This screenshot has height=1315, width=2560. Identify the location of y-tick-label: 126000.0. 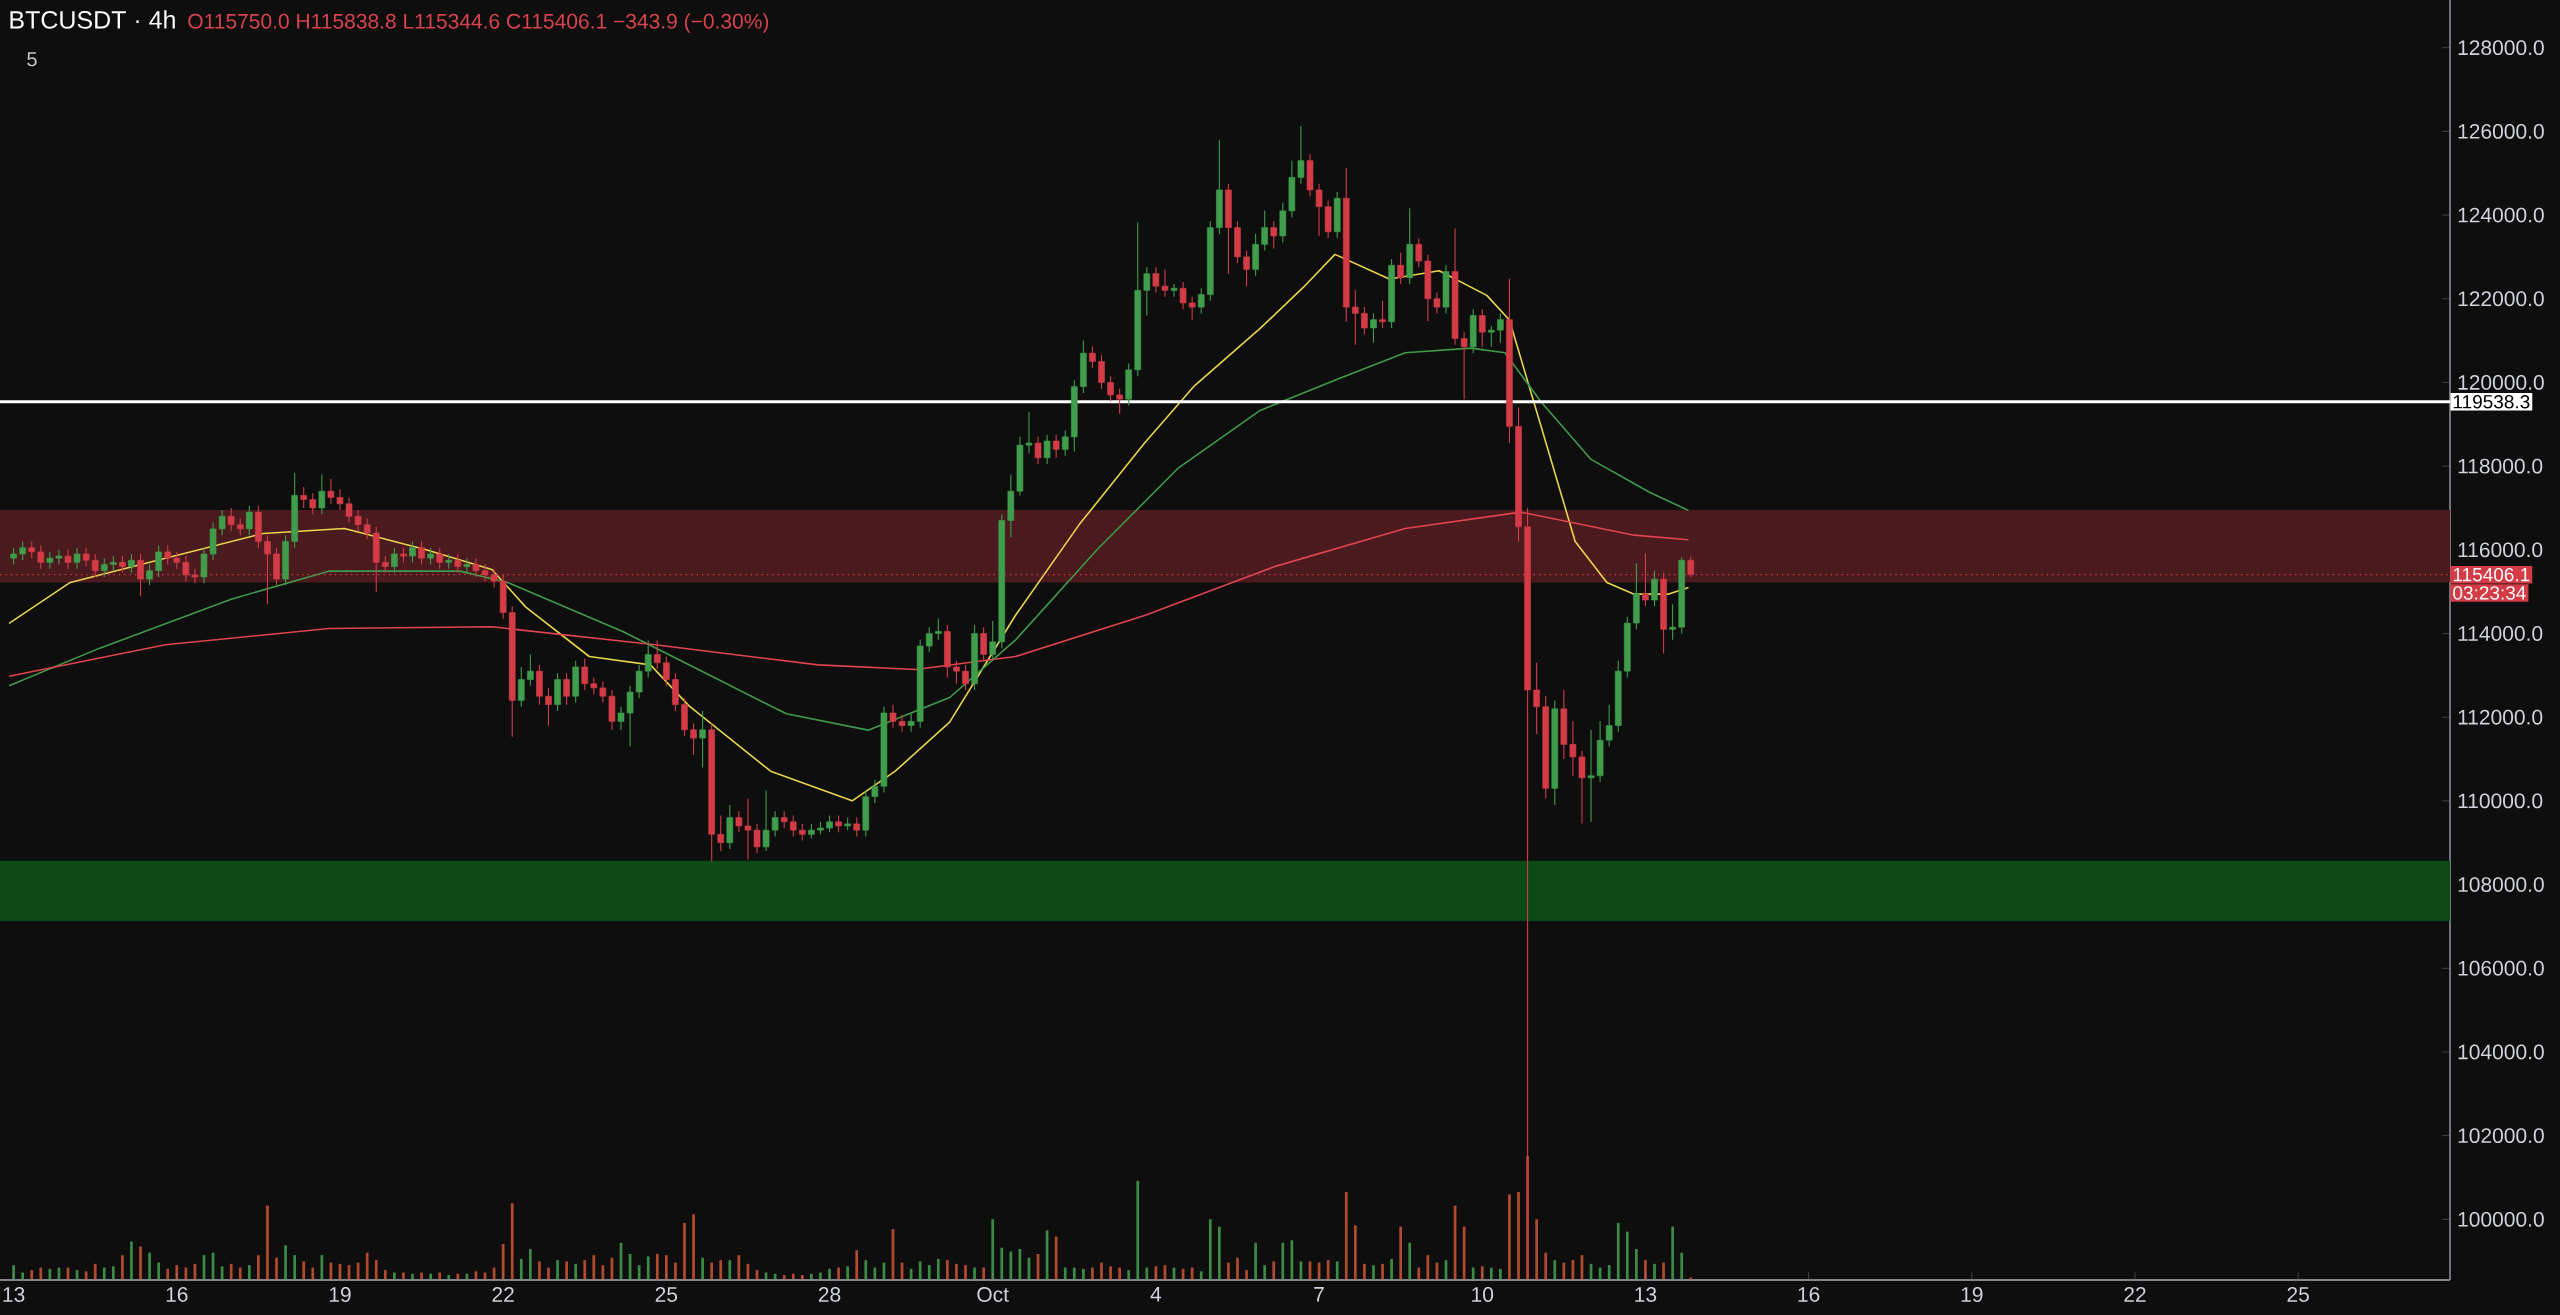
(2501, 131).